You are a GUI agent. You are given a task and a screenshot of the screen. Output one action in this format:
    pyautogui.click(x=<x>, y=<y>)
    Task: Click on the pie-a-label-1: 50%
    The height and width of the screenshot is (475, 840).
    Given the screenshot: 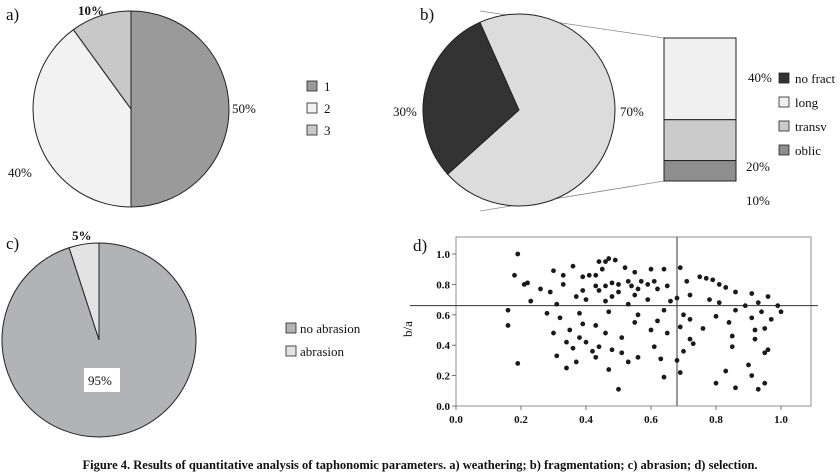 What is the action you would take?
    pyautogui.click(x=244, y=108)
    